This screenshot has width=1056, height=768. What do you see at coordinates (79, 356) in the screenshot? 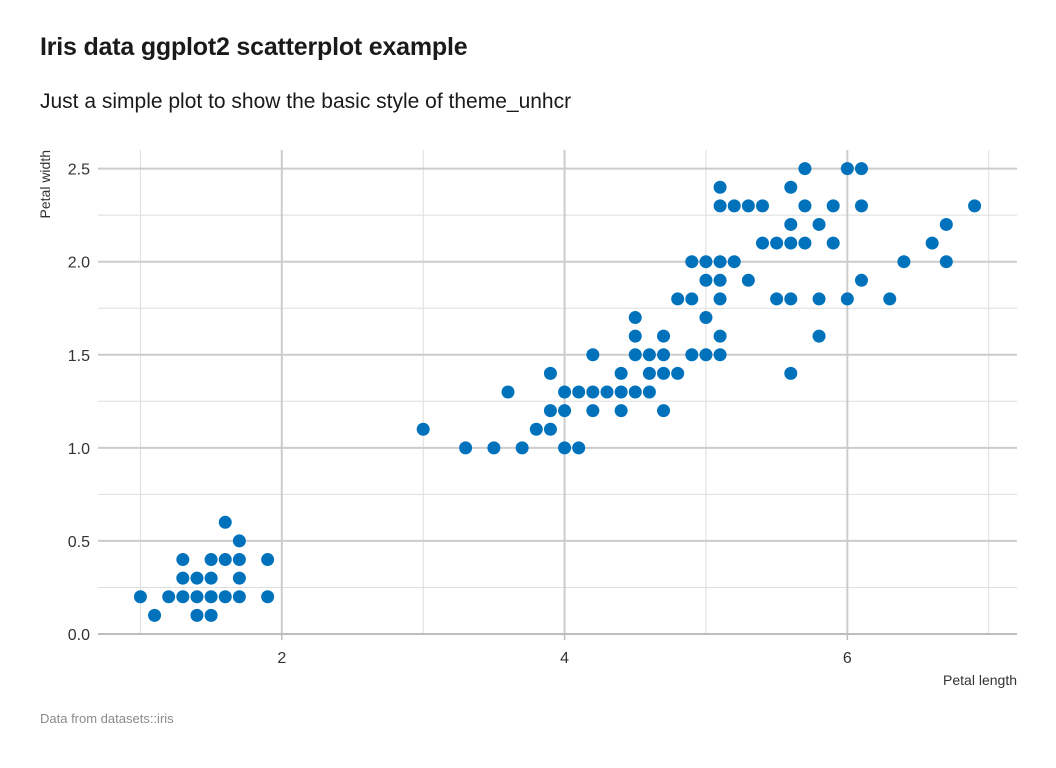
I see `y-tick-label: 1.5` at bounding box center [79, 356].